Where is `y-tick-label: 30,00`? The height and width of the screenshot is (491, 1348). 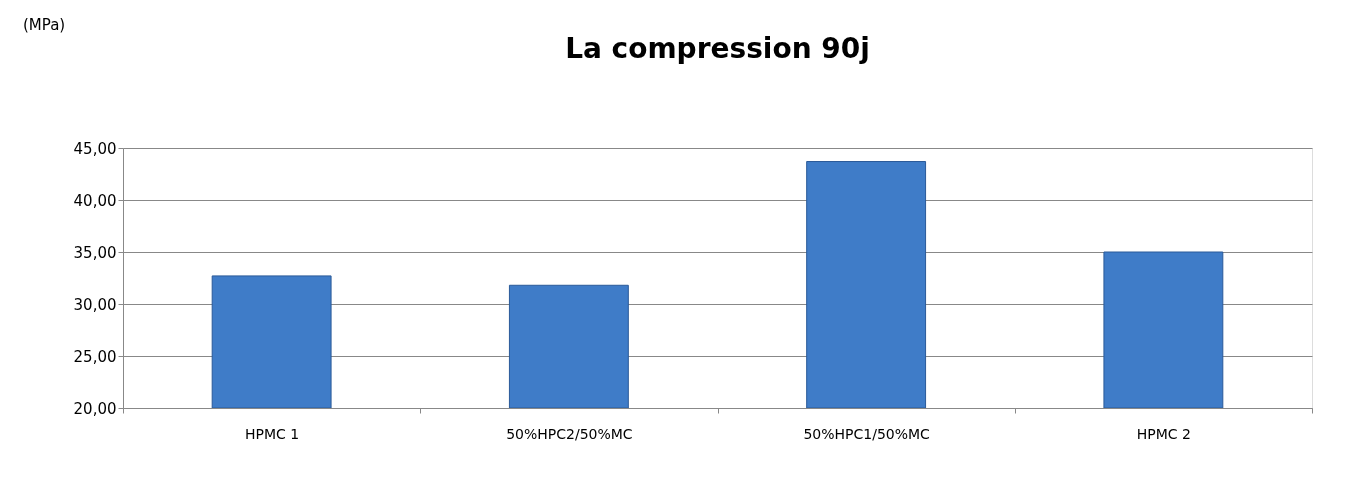
y-tick-label: 30,00 is located at coordinates (95, 304).